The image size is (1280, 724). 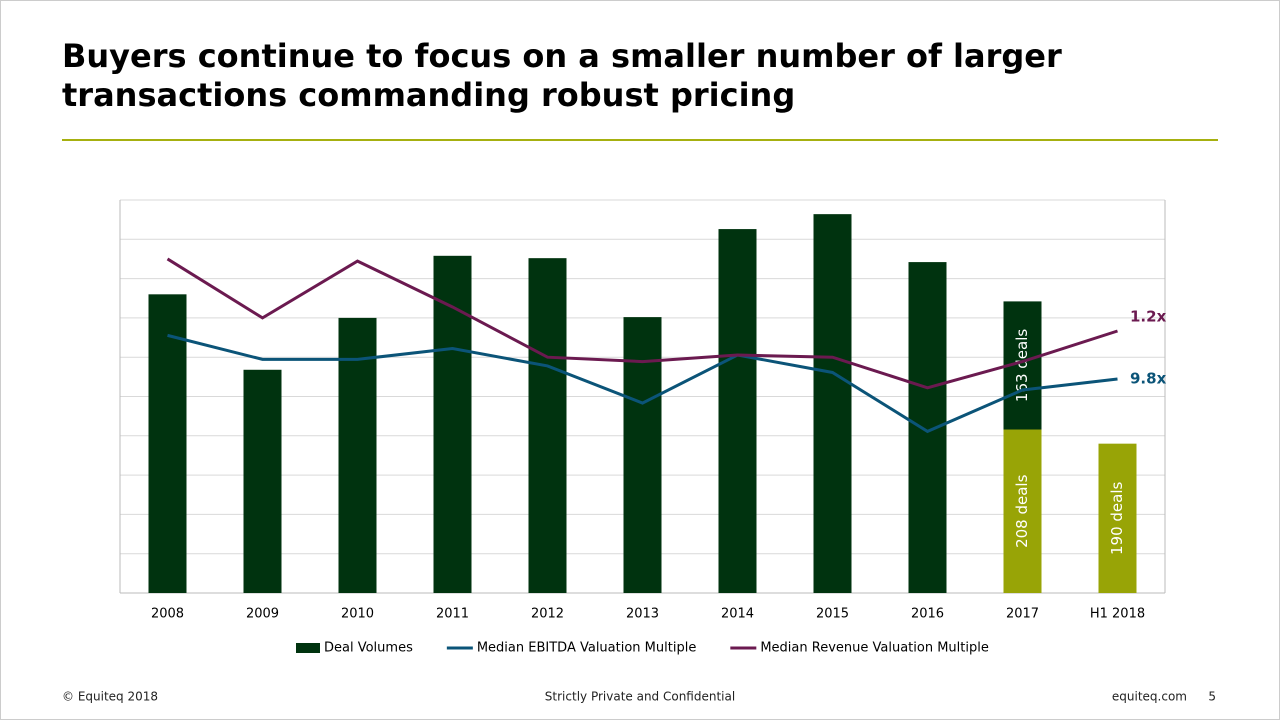 What do you see at coordinates (737, 614) in the screenshot?
I see `x-tick-label: 2014` at bounding box center [737, 614].